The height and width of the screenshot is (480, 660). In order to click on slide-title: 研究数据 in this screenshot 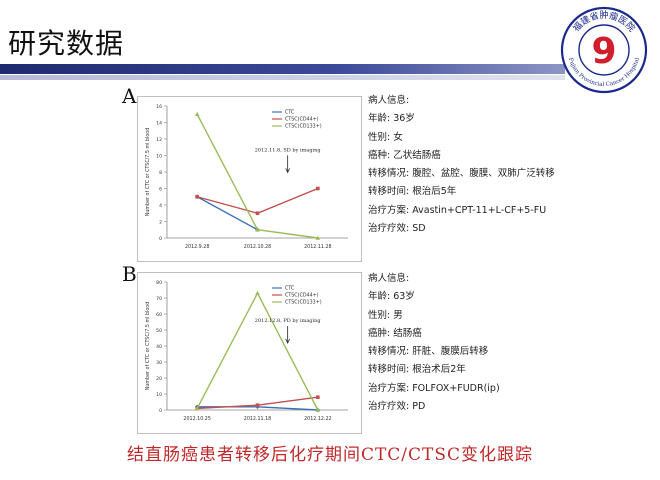, I will do `click(66, 43)`.